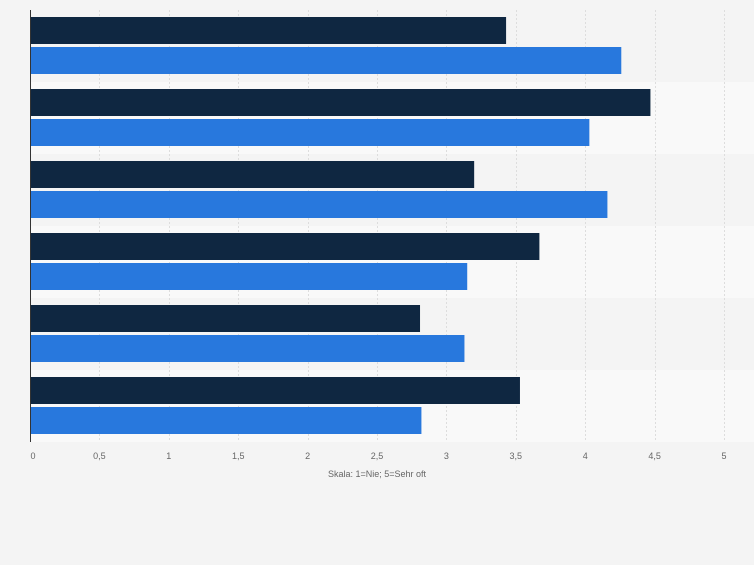 This screenshot has width=754, height=565. I want to click on x-tick-label: 4,5, so click(654, 456).